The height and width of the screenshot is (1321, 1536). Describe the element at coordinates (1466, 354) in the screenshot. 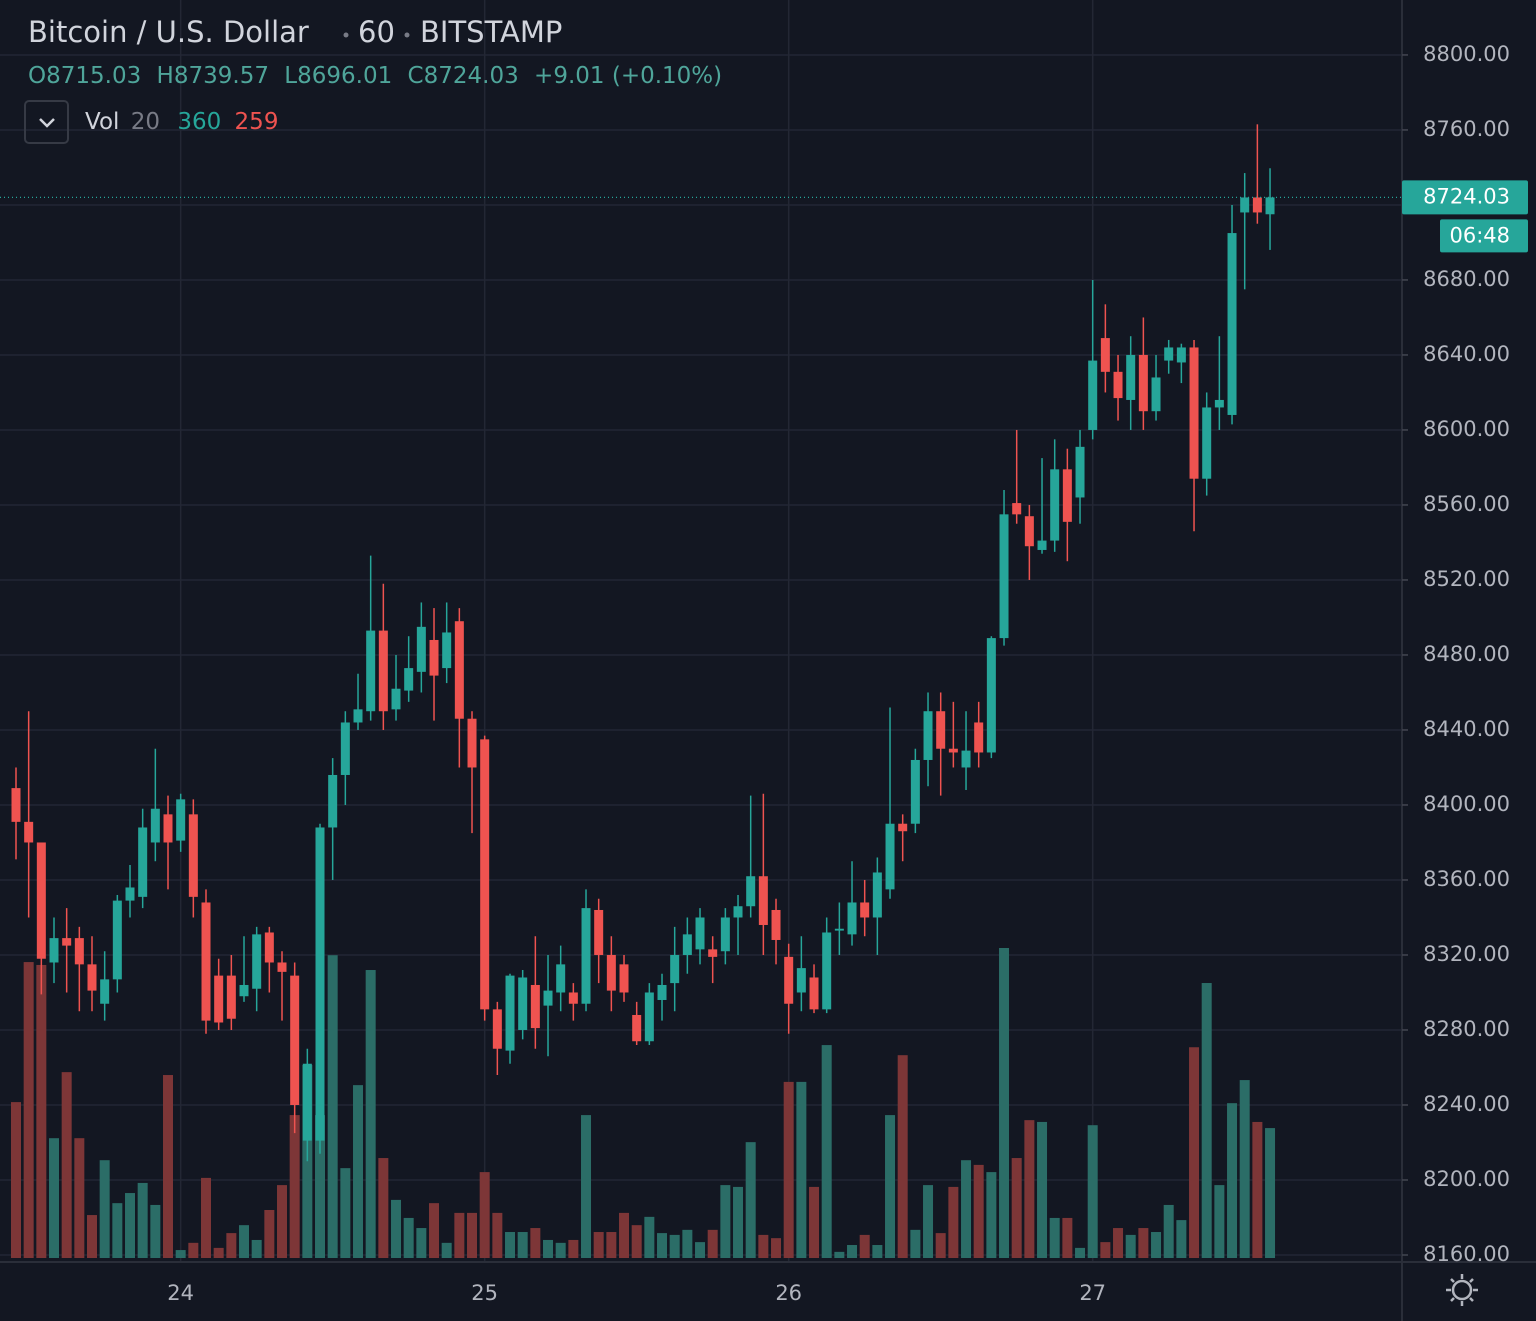

I see `y-tick-label: 8640.00` at that location.